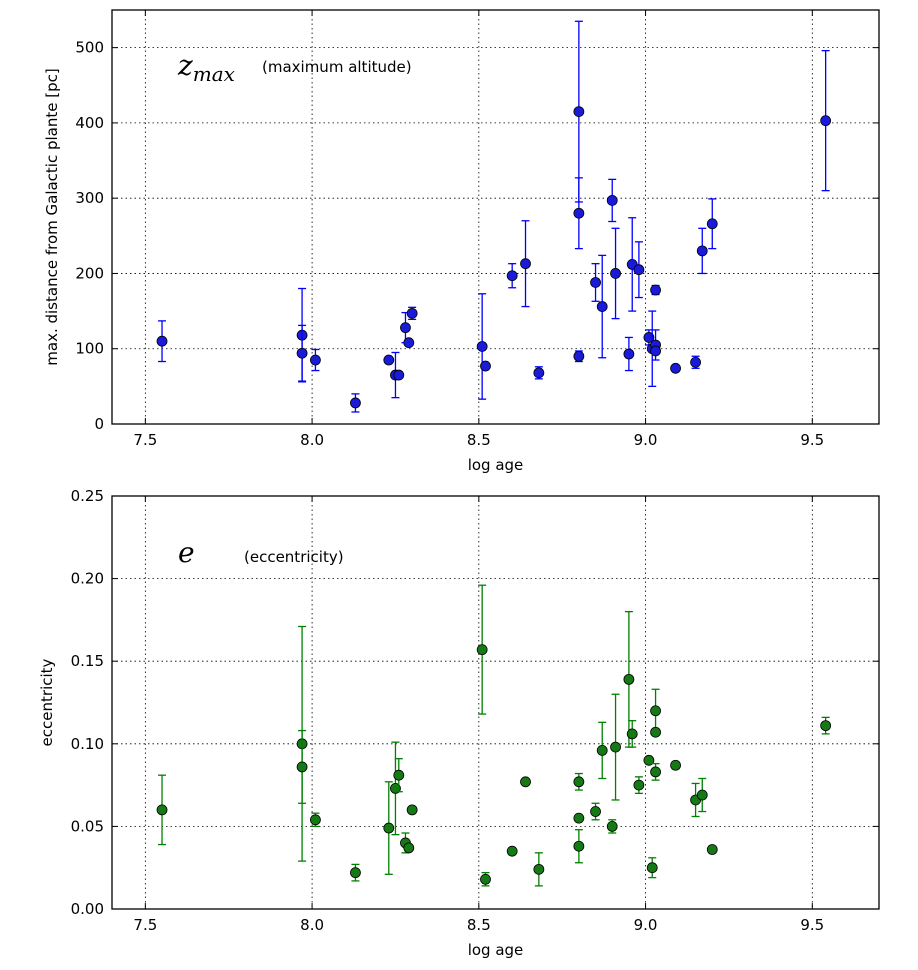 The image size is (918, 970). Describe the element at coordinates (261, 552) in the screenshot. I see `eccentricity-annotation: e (eccentricity)` at that location.